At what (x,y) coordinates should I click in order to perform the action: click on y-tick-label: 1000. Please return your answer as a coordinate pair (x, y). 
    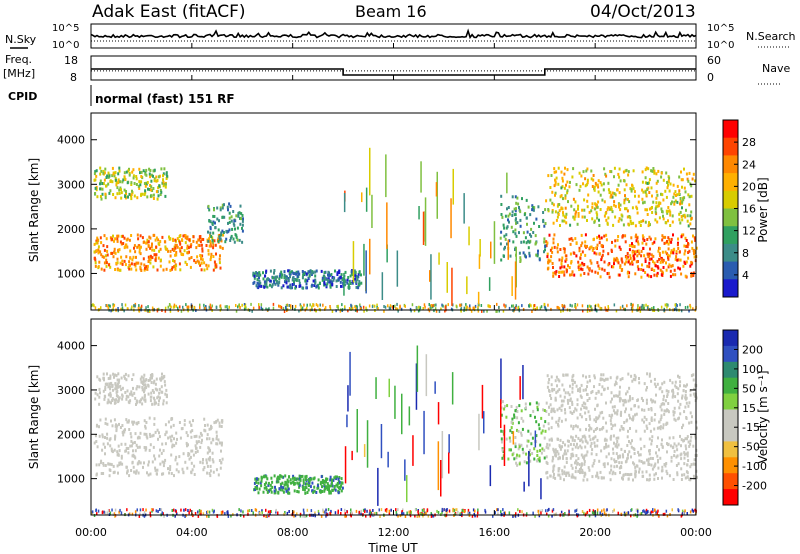
    Looking at the image, I should click on (71, 479).